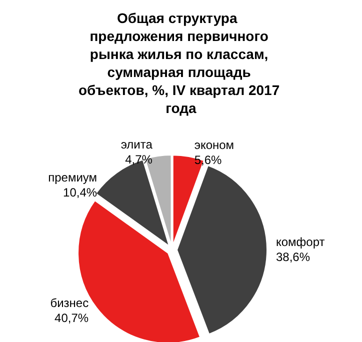 Image resolution: width=362 pixels, height=342 pixels. Describe the element at coordinates (71, 317) in the screenshot. I see `data-label: 40,7%` at that location.